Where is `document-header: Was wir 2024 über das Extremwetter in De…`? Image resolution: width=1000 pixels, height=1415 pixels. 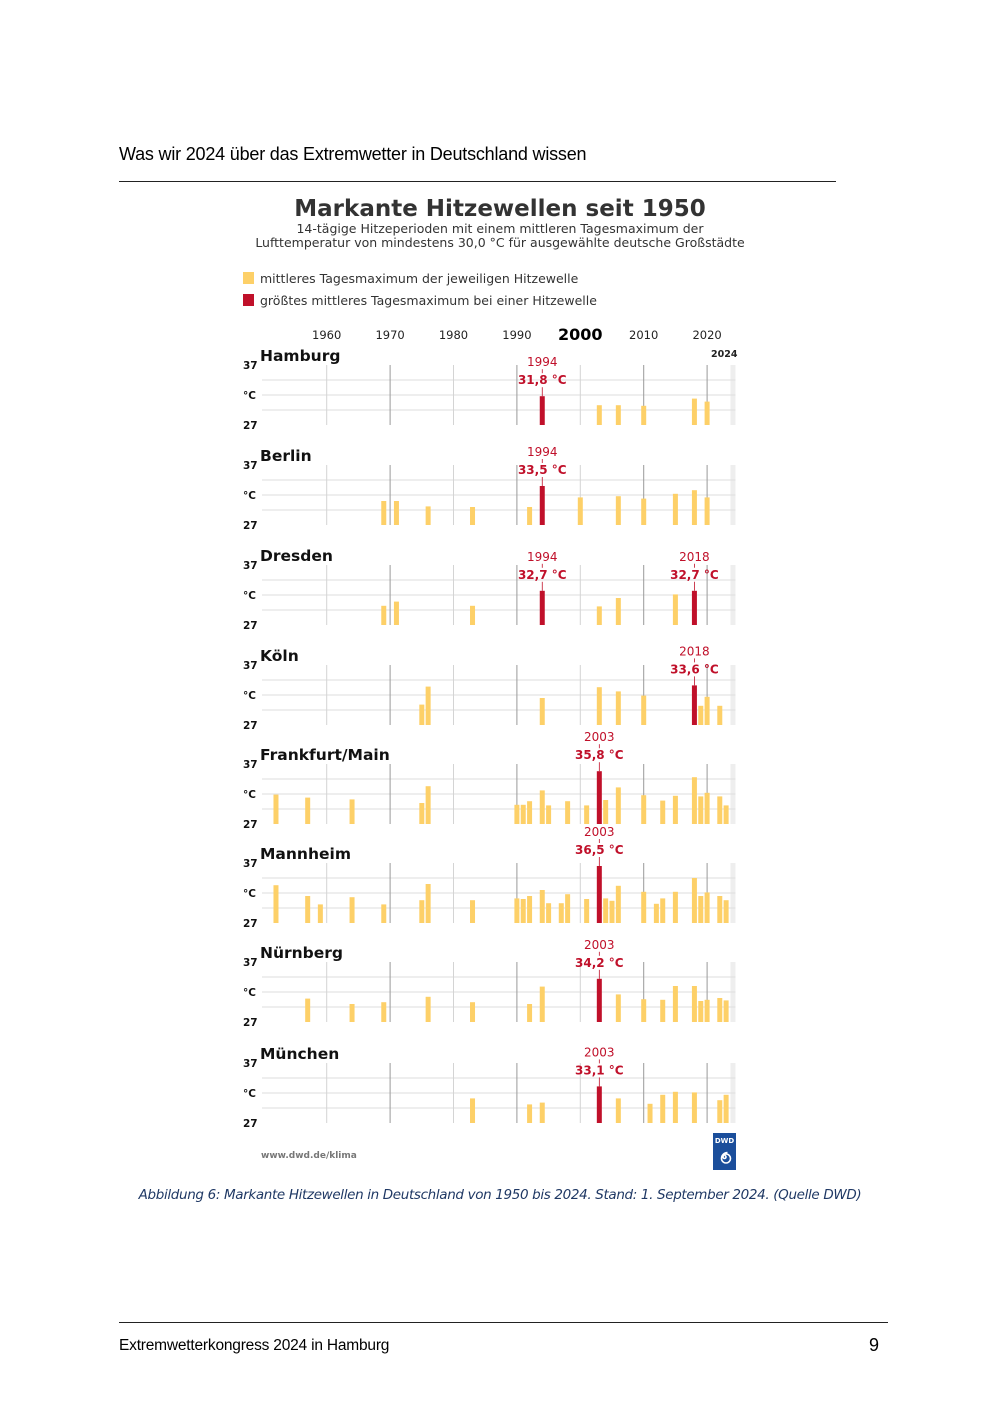 document-header: Was wir 2024 über das Extremwetter in De… is located at coordinates (353, 154).